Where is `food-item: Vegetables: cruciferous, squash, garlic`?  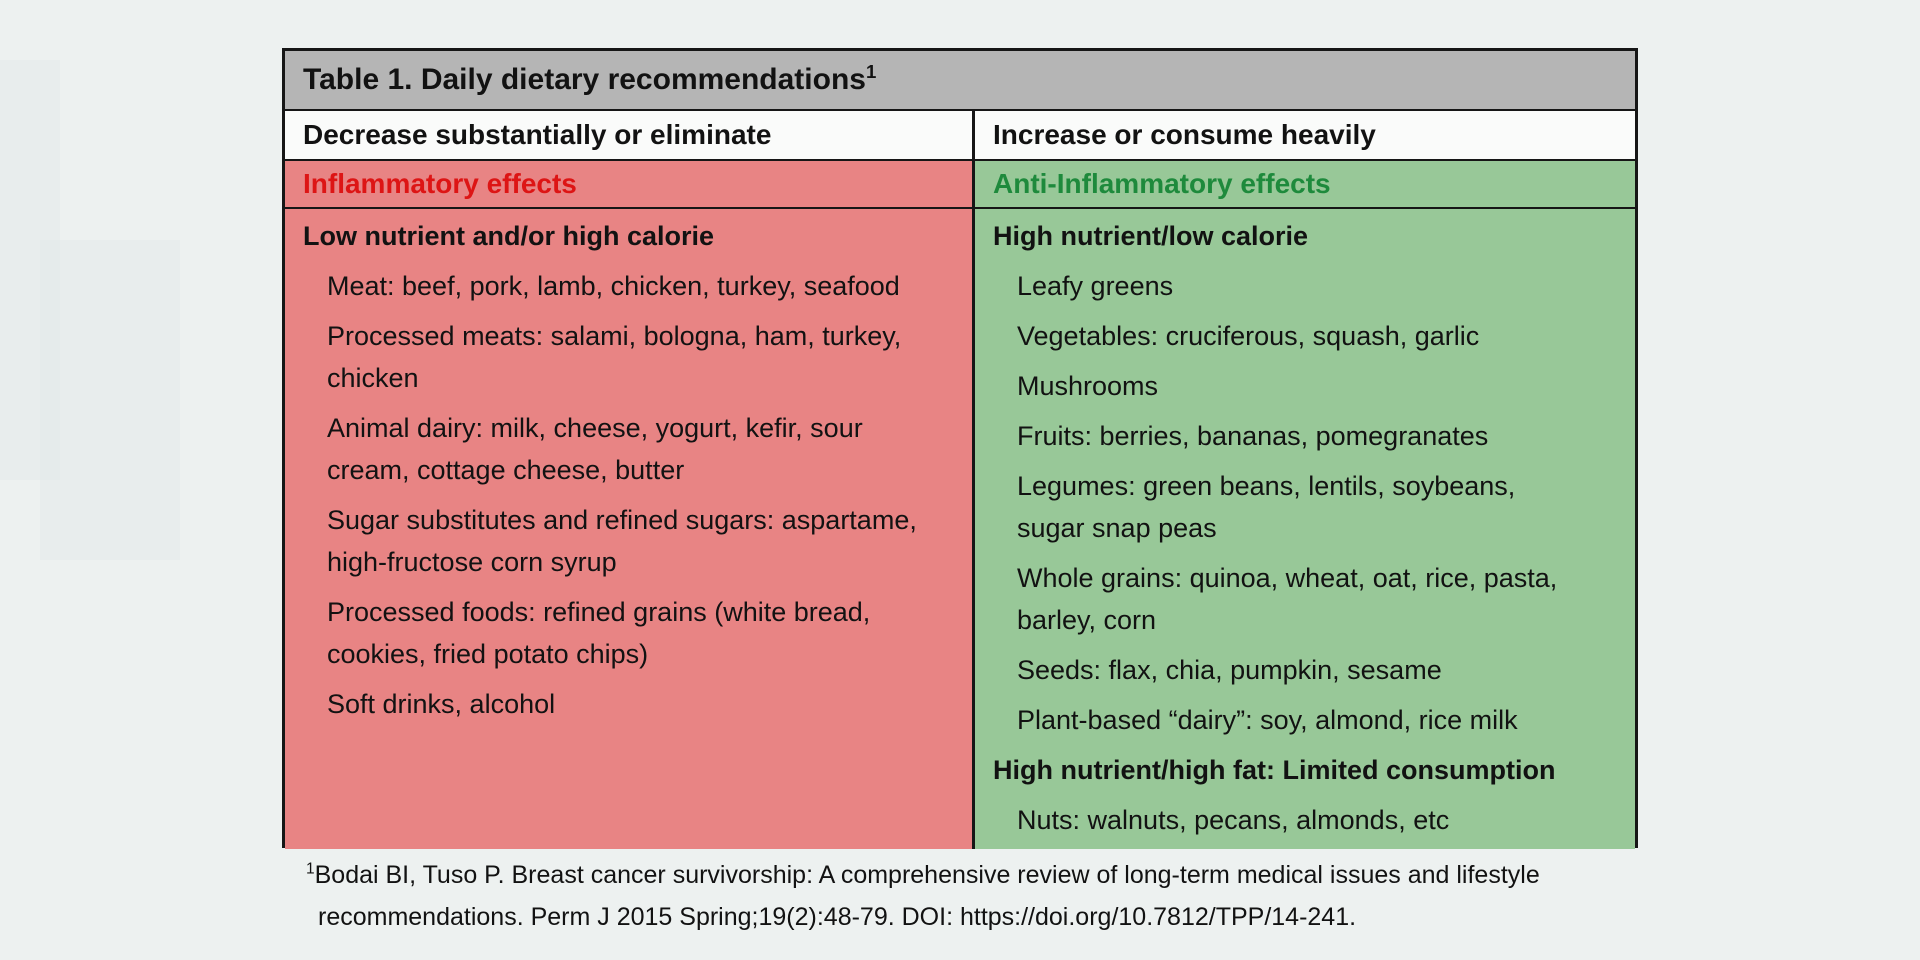 food-item: Vegetables: cruciferous, squash, garlic is located at coordinates (1248, 336).